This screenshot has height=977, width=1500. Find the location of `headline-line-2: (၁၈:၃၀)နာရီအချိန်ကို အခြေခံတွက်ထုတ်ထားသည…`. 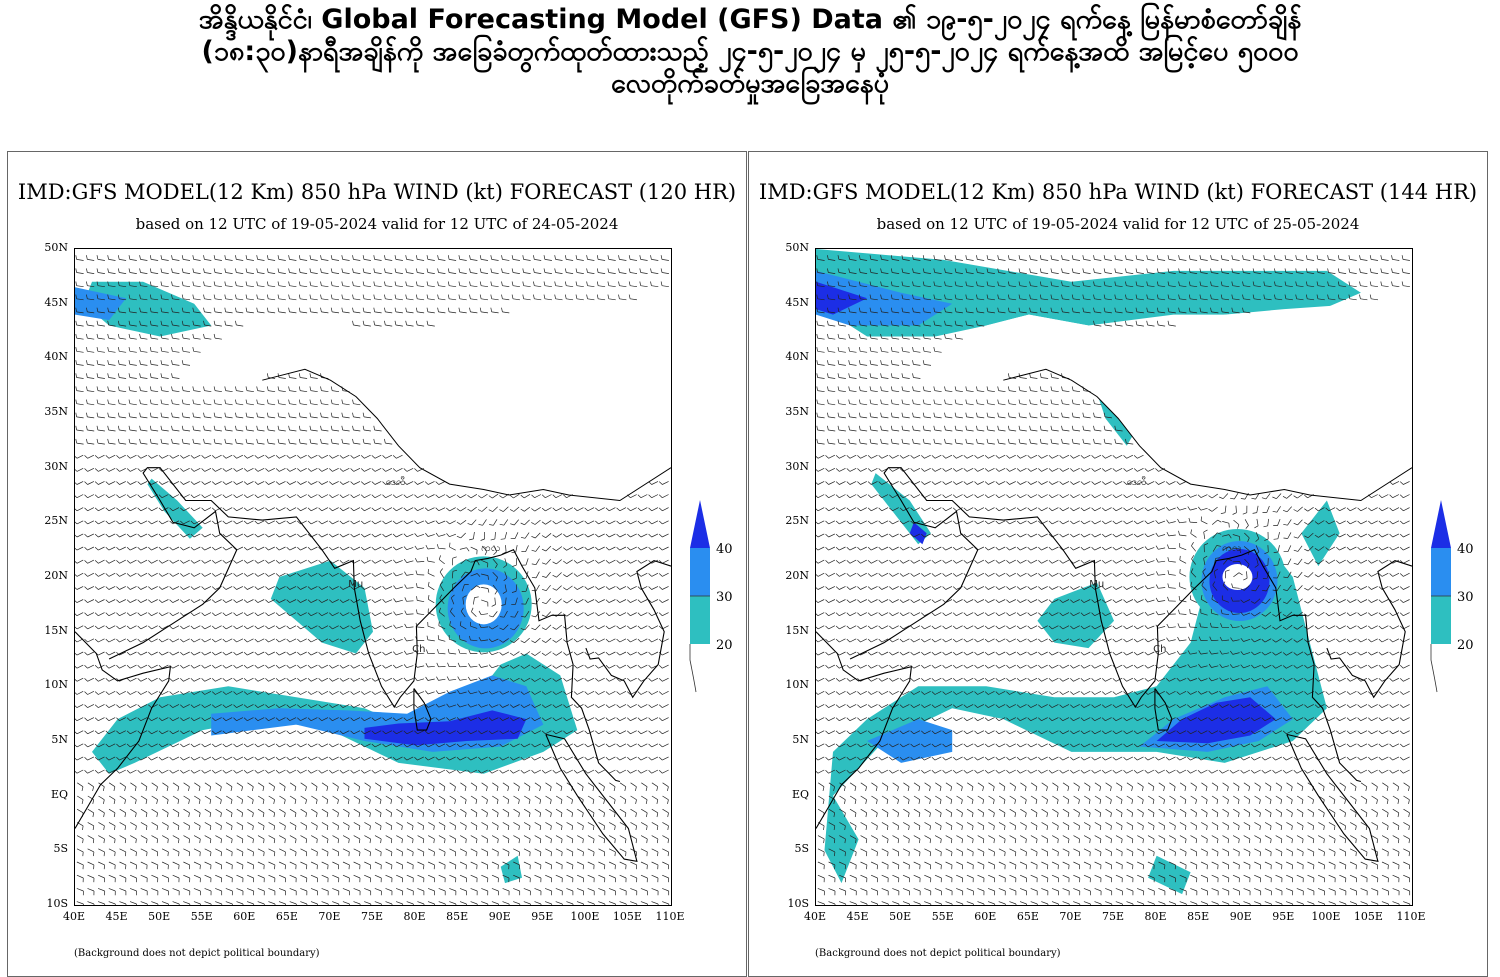

headline-line-2: (၁၈:၃၀)နာရီအချိန်ကို အခြေခံတွက်ထုတ်ထားသည… is located at coordinates (750, 51).